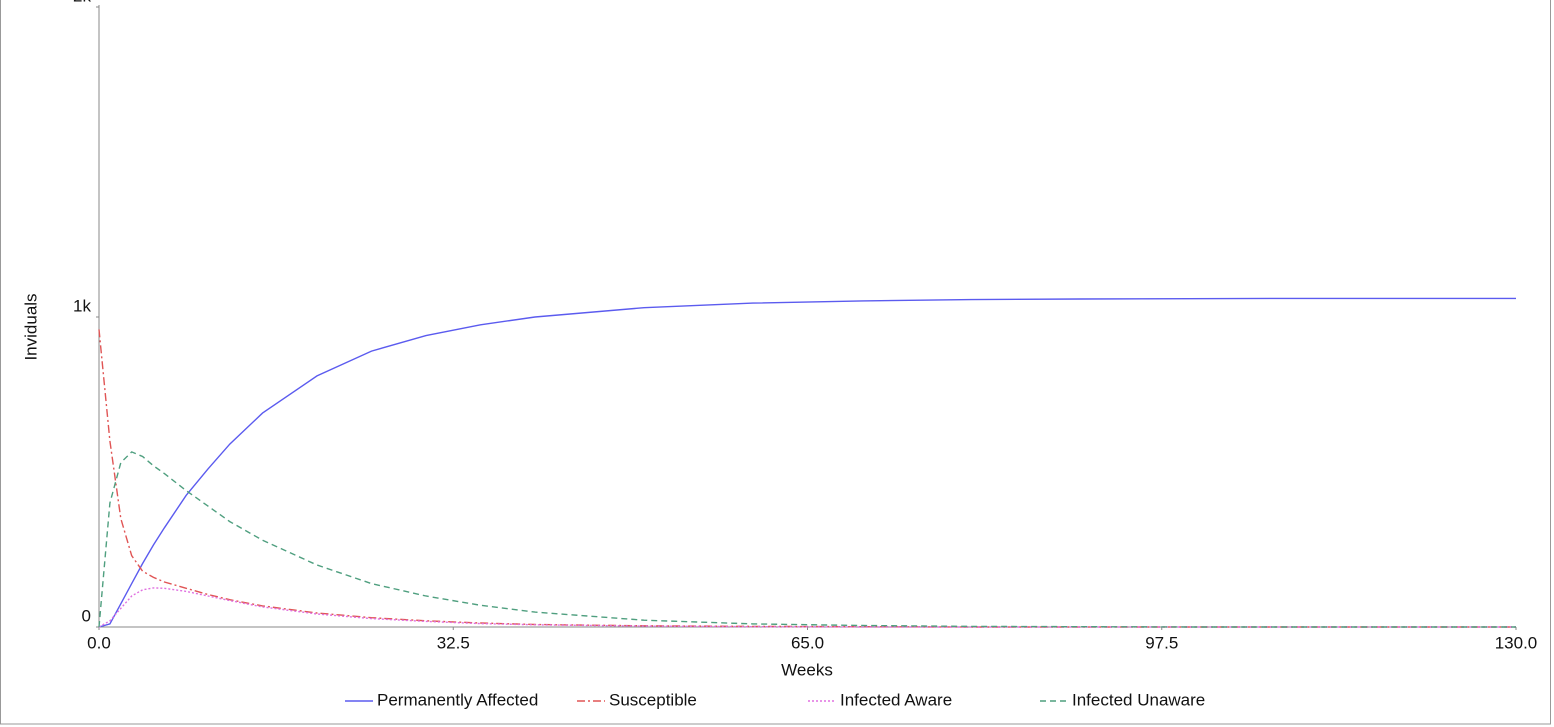 This screenshot has width=1554, height=727. Describe the element at coordinates (807, 607) in the screenshot. I see `series-line` at that location.